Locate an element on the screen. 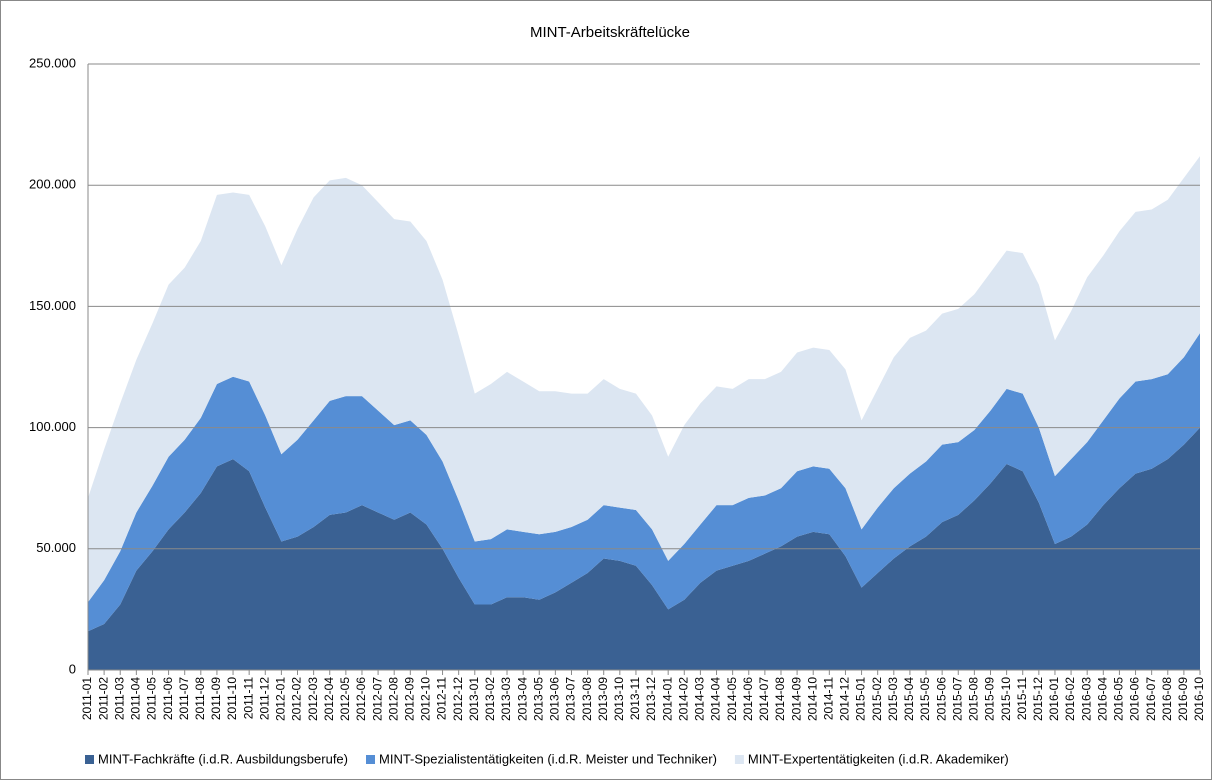  x-tick-label: 2014-11 is located at coordinates (829, 698).